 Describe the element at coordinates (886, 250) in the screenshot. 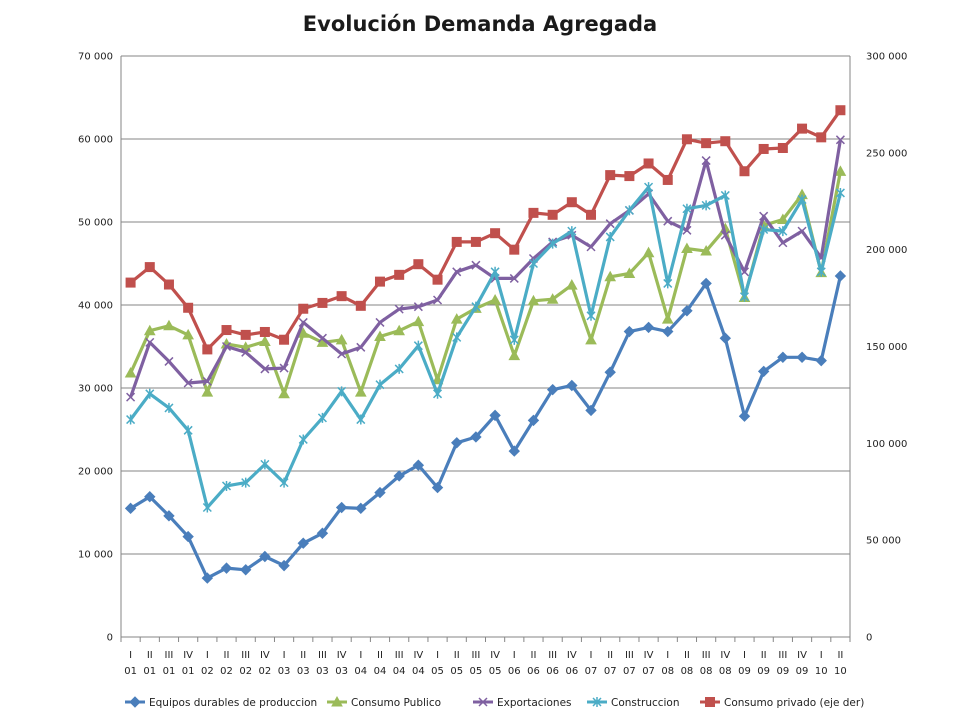

I see `y-right-tick-label: 200 000` at that location.